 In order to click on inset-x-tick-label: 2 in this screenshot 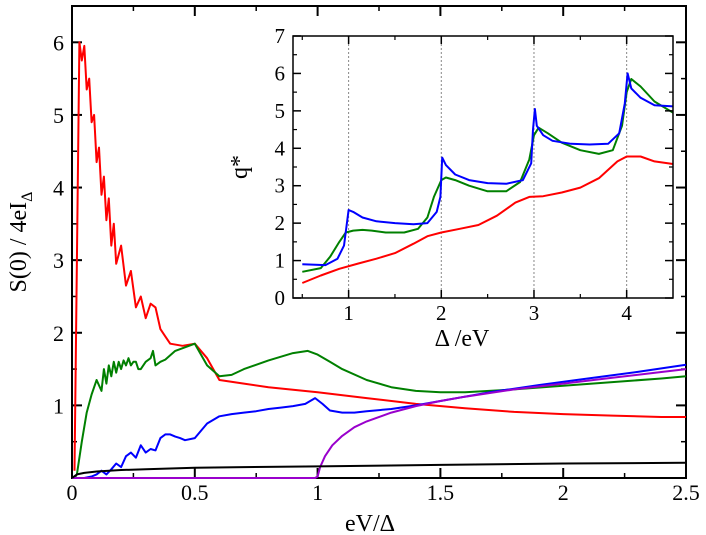, I will do `click(441, 313)`.